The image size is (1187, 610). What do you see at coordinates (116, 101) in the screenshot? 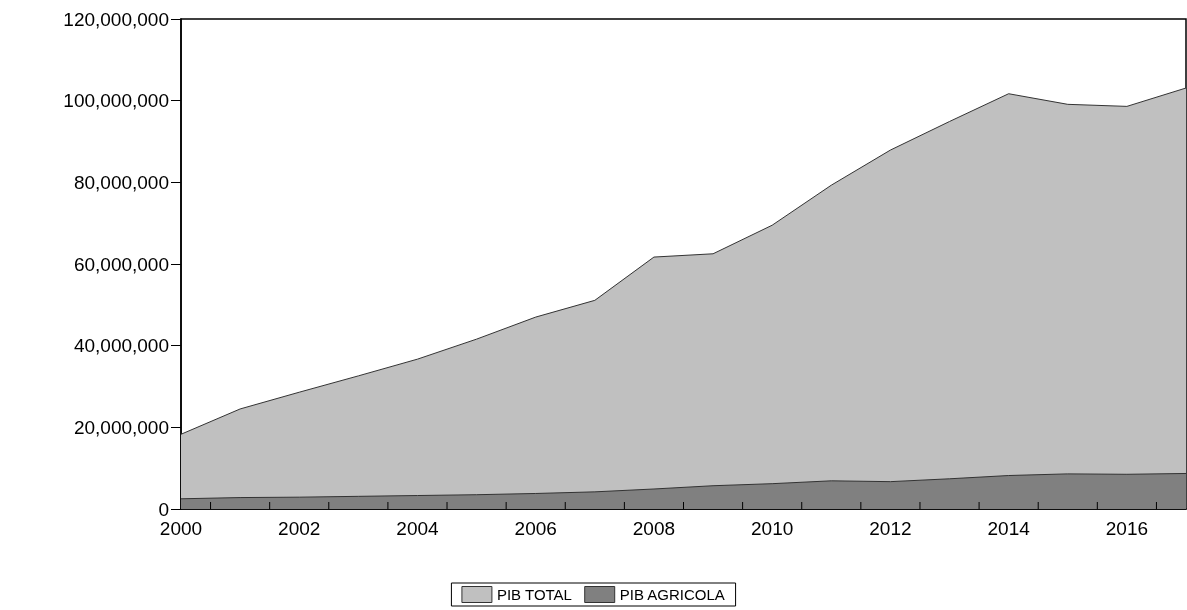
I see `y-tick-label: 100,000,000` at bounding box center [116, 101].